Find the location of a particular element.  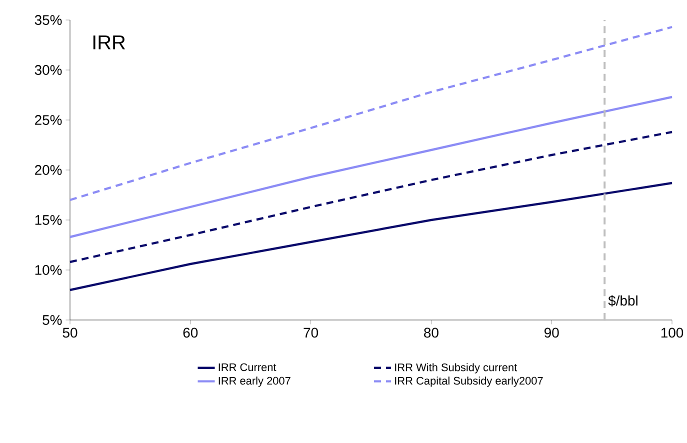

text: IRR is located at coordinates (109, 43).